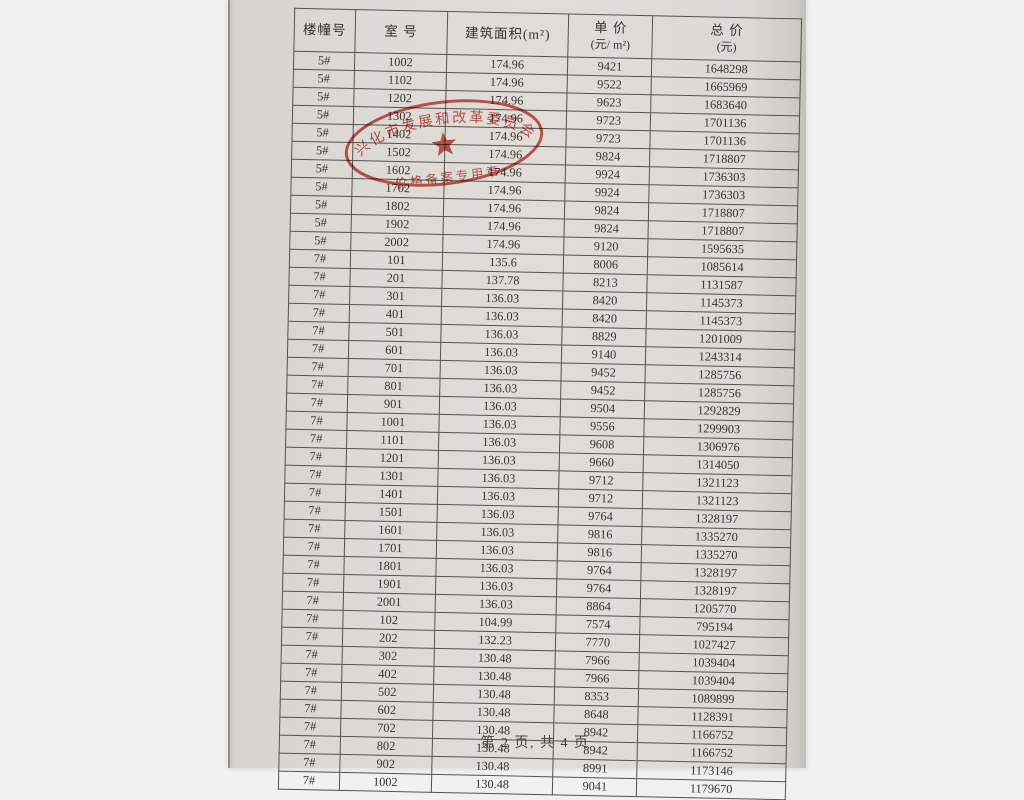 The width and height of the screenshot is (1024, 800). What do you see at coordinates (395, 296) in the screenshot?
I see `table-cell: 301` at bounding box center [395, 296].